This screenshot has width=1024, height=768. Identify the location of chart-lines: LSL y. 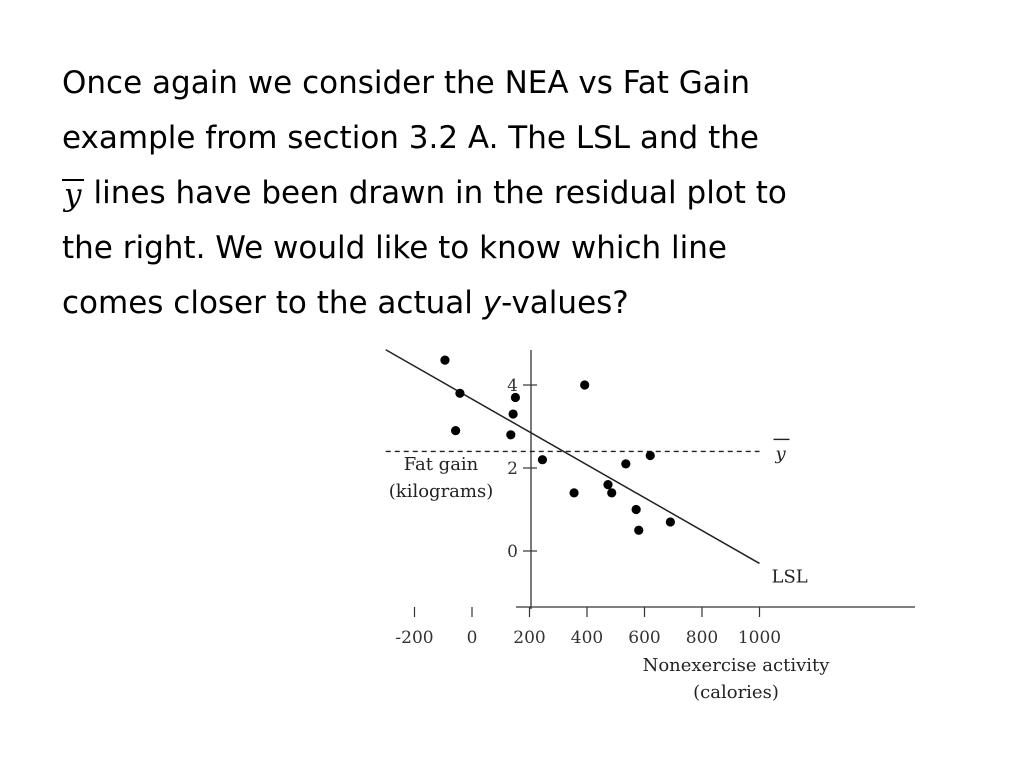
(596, 468).